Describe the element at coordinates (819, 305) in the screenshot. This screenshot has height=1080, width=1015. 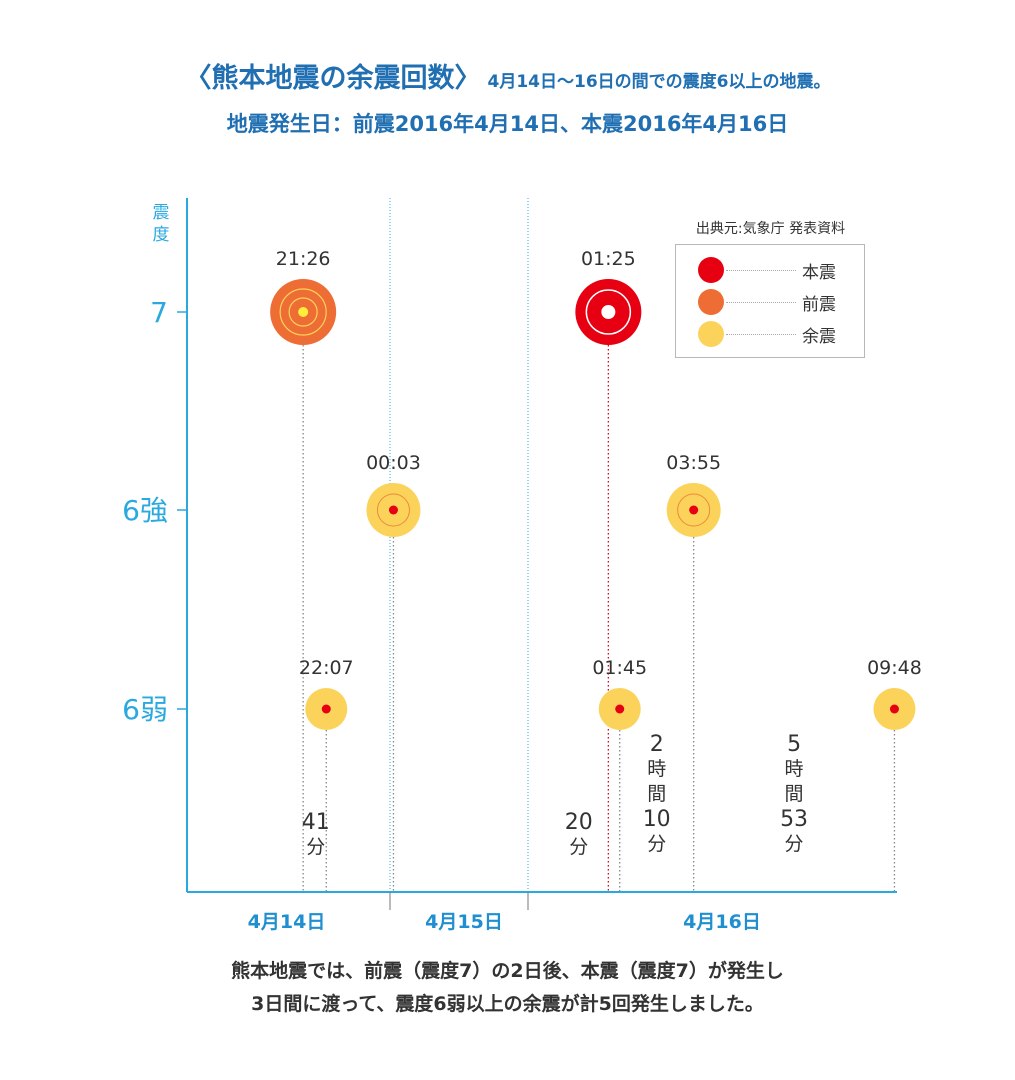
I see `legend-label-foreshock: 前震` at that location.